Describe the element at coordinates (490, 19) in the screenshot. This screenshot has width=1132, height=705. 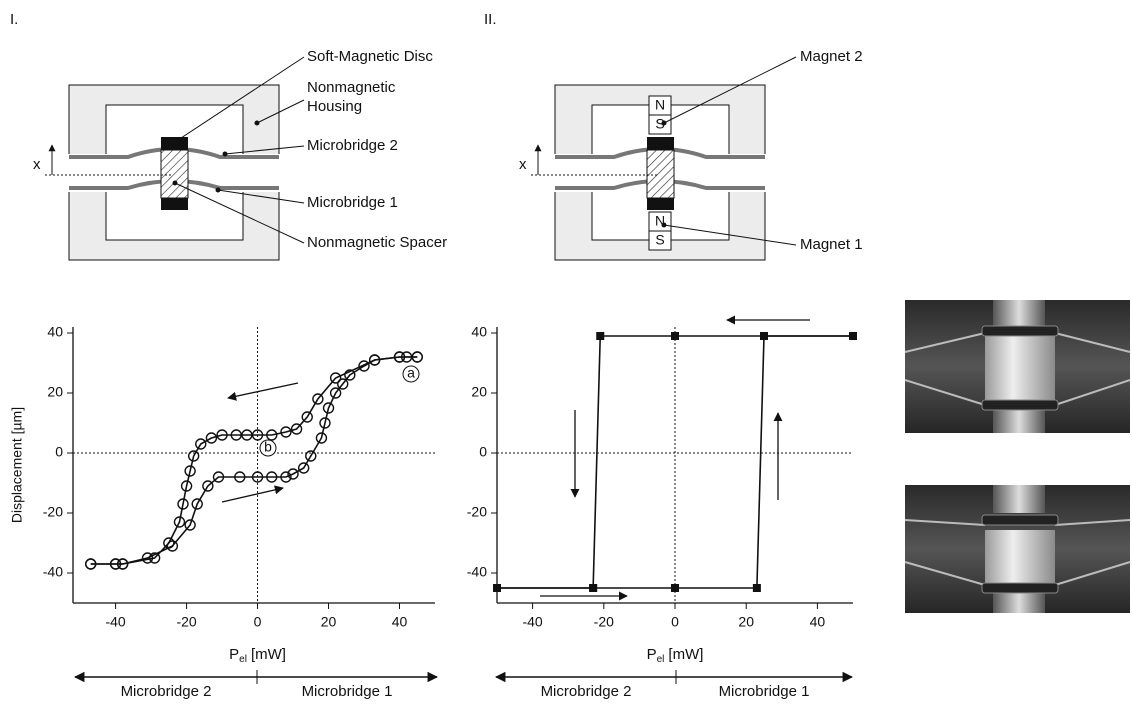
I see `panel-label: II.` at that location.